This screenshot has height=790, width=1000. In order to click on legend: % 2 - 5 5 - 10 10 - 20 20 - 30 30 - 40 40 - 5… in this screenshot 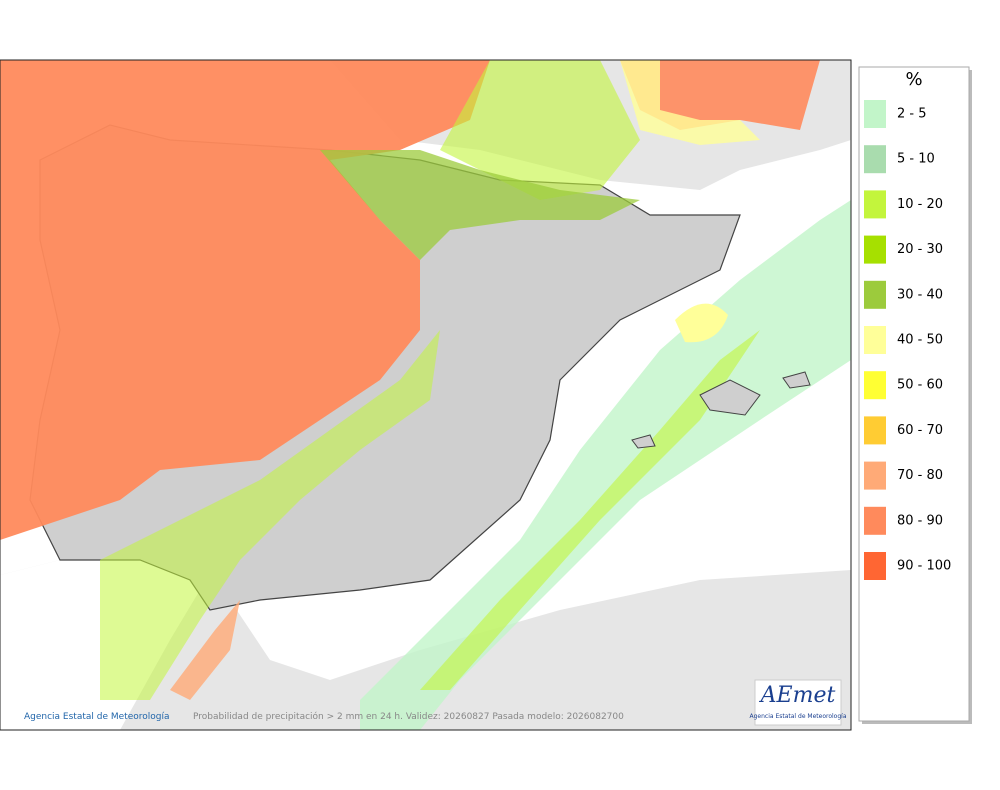, I will do `click(915, 395)`.